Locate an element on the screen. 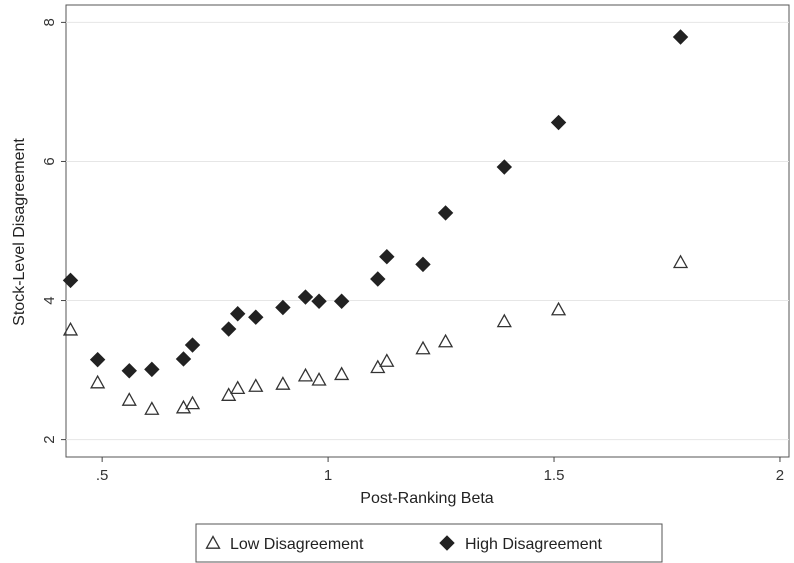 Image resolution: width=794 pixels, height=563 pixels. legend-triangle-icon is located at coordinates (213, 542).